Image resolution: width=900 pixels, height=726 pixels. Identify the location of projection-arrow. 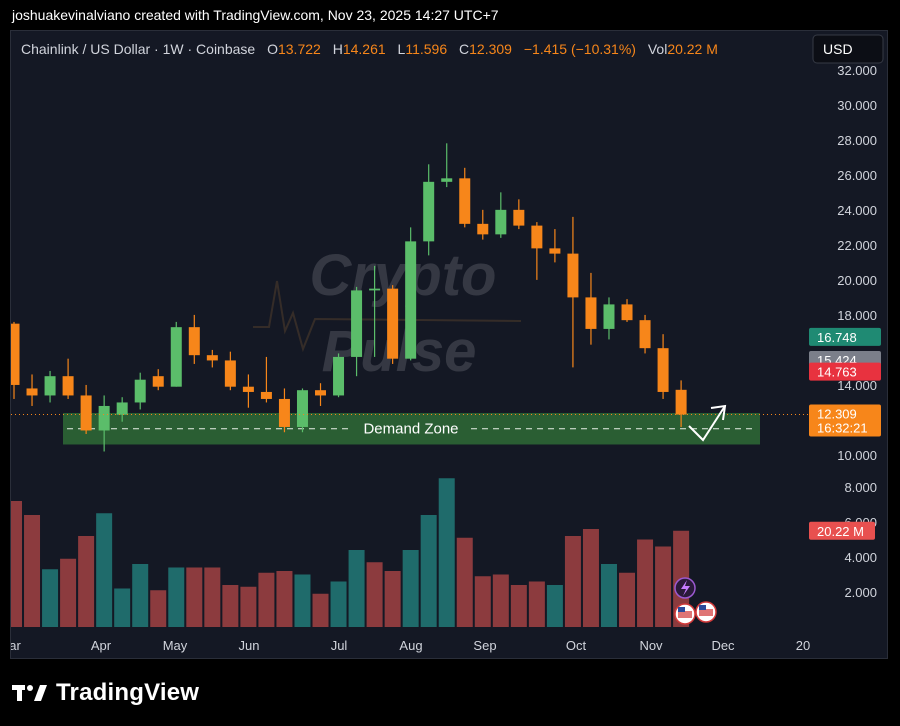
(707, 423).